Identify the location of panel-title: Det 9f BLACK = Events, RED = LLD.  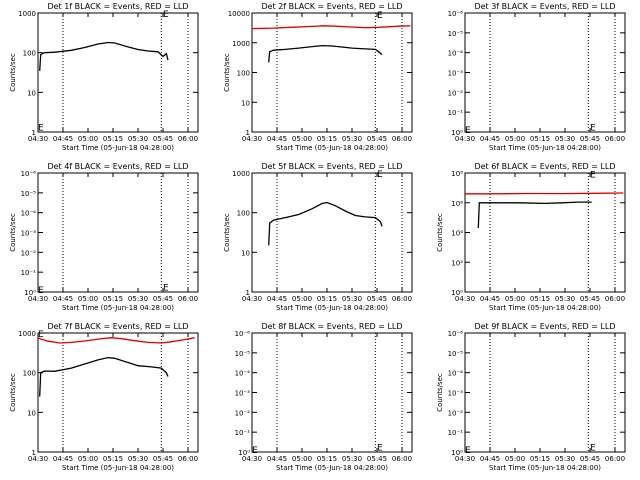
(544, 326).